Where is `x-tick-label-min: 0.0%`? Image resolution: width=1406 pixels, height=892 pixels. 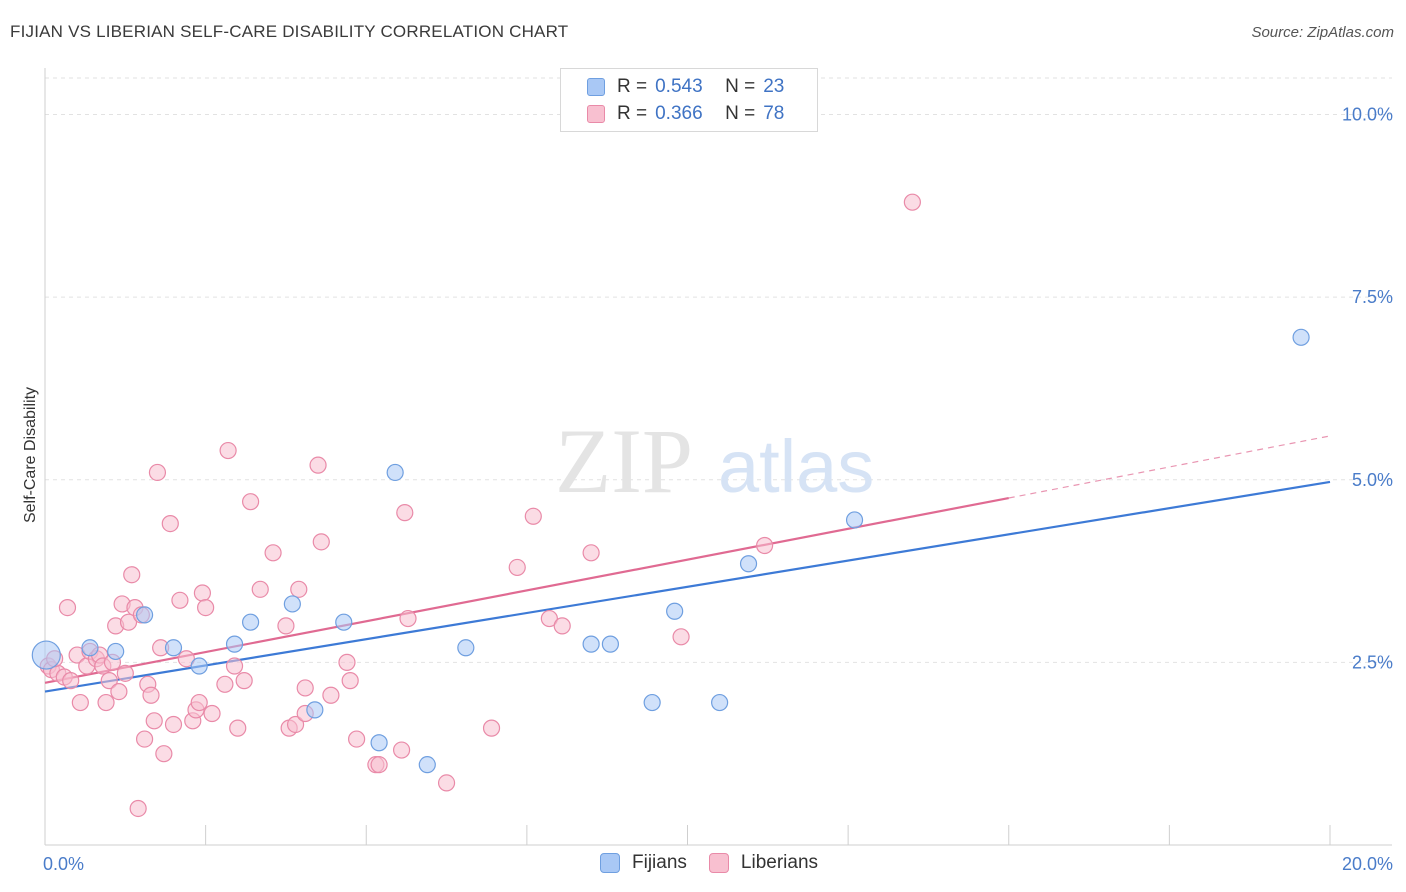
x-tick-label-min: 0.0% is located at coordinates (63, 864).